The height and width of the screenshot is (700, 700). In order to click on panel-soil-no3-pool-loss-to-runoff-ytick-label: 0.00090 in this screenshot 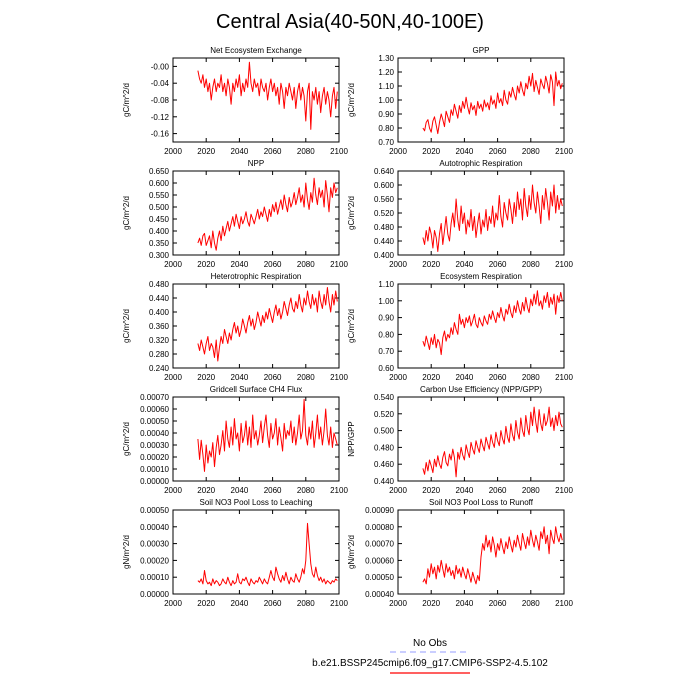, I will do `click(379, 510)`.